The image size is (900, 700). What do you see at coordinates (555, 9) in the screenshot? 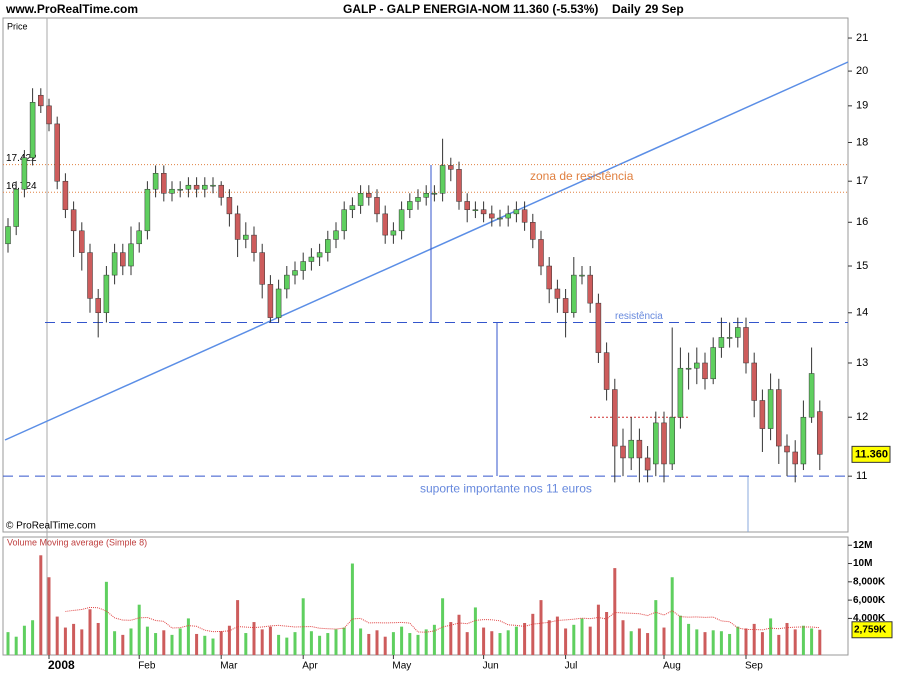
I see `change: 11.360 (-5.53%)` at bounding box center [555, 9].